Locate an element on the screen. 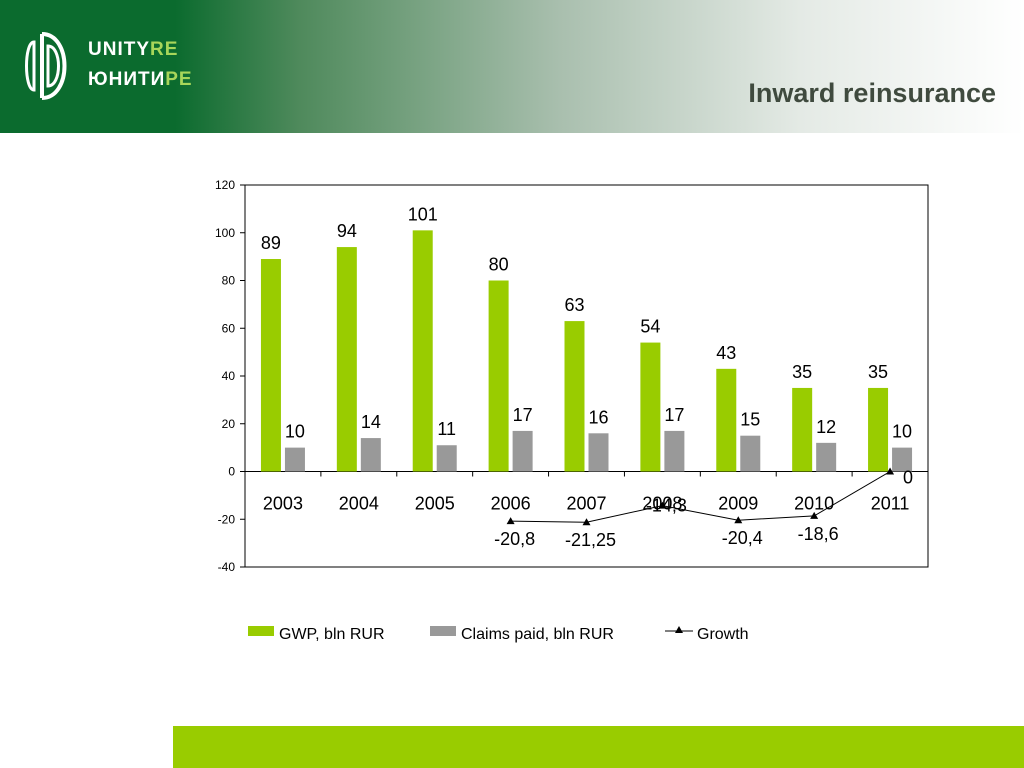  legend-growth-marker is located at coordinates (679, 629).